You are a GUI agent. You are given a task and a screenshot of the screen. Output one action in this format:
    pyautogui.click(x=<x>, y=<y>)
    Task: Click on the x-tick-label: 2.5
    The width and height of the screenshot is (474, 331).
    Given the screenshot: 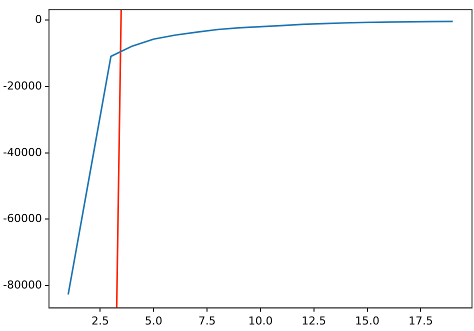 What is the action you would take?
    pyautogui.click(x=100, y=321)
    